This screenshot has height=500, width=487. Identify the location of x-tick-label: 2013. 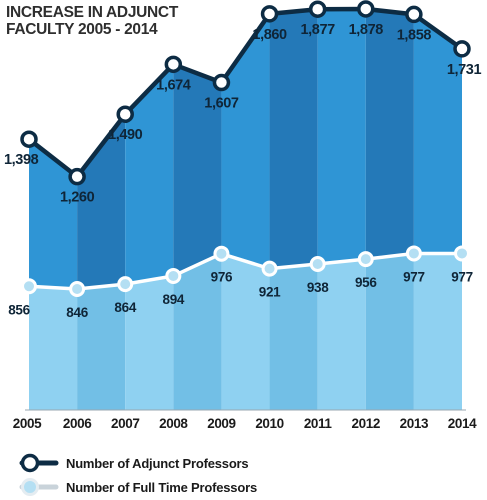
(414, 423).